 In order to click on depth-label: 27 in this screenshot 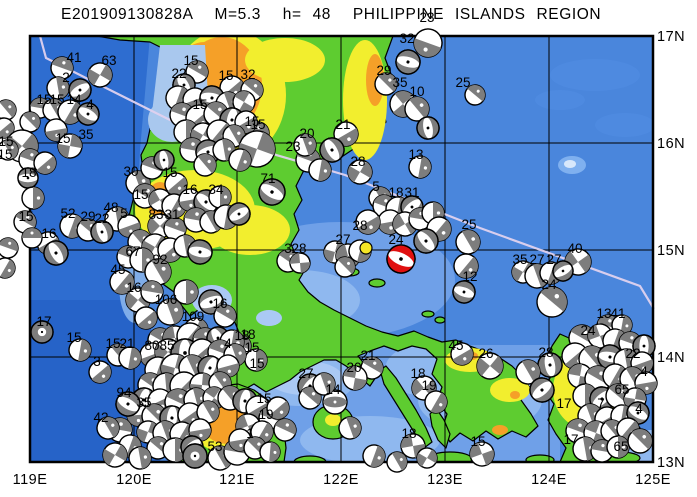, I will do `click(342, 239)`.